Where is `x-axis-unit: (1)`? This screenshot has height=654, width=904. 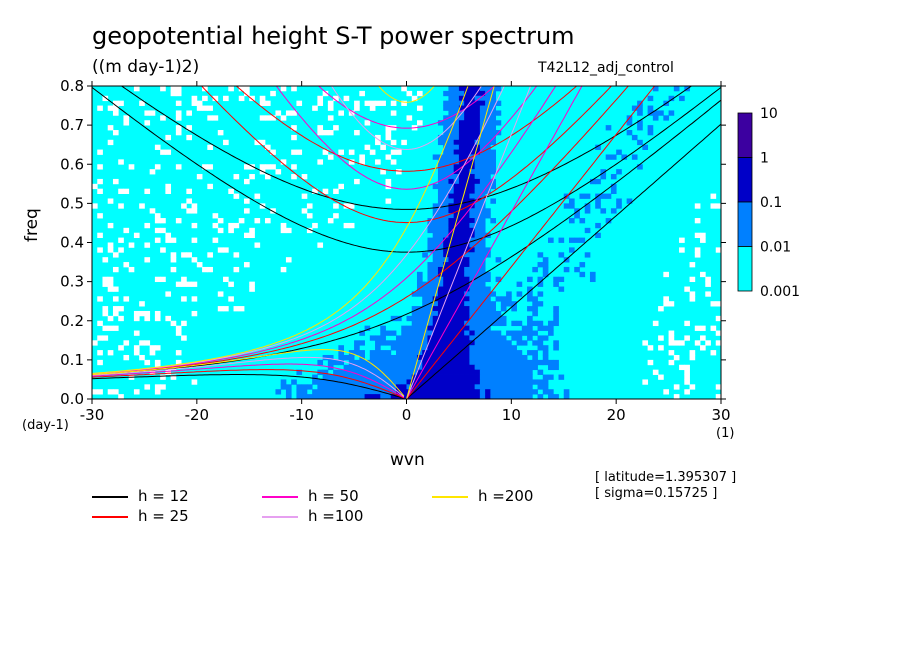
x-axis-unit: (1) is located at coordinates (725, 433).